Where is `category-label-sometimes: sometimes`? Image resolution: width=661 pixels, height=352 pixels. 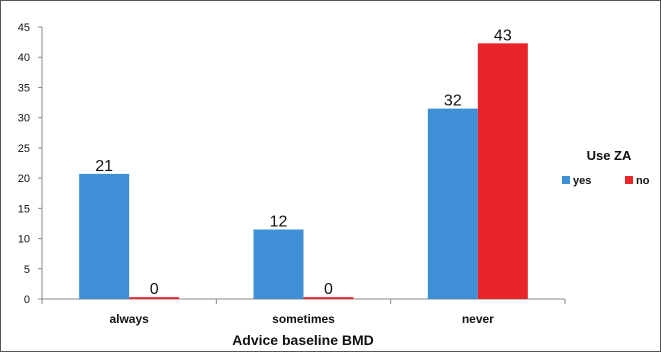
category-label-sometimes: sometimes is located at coordinates (303, 319).